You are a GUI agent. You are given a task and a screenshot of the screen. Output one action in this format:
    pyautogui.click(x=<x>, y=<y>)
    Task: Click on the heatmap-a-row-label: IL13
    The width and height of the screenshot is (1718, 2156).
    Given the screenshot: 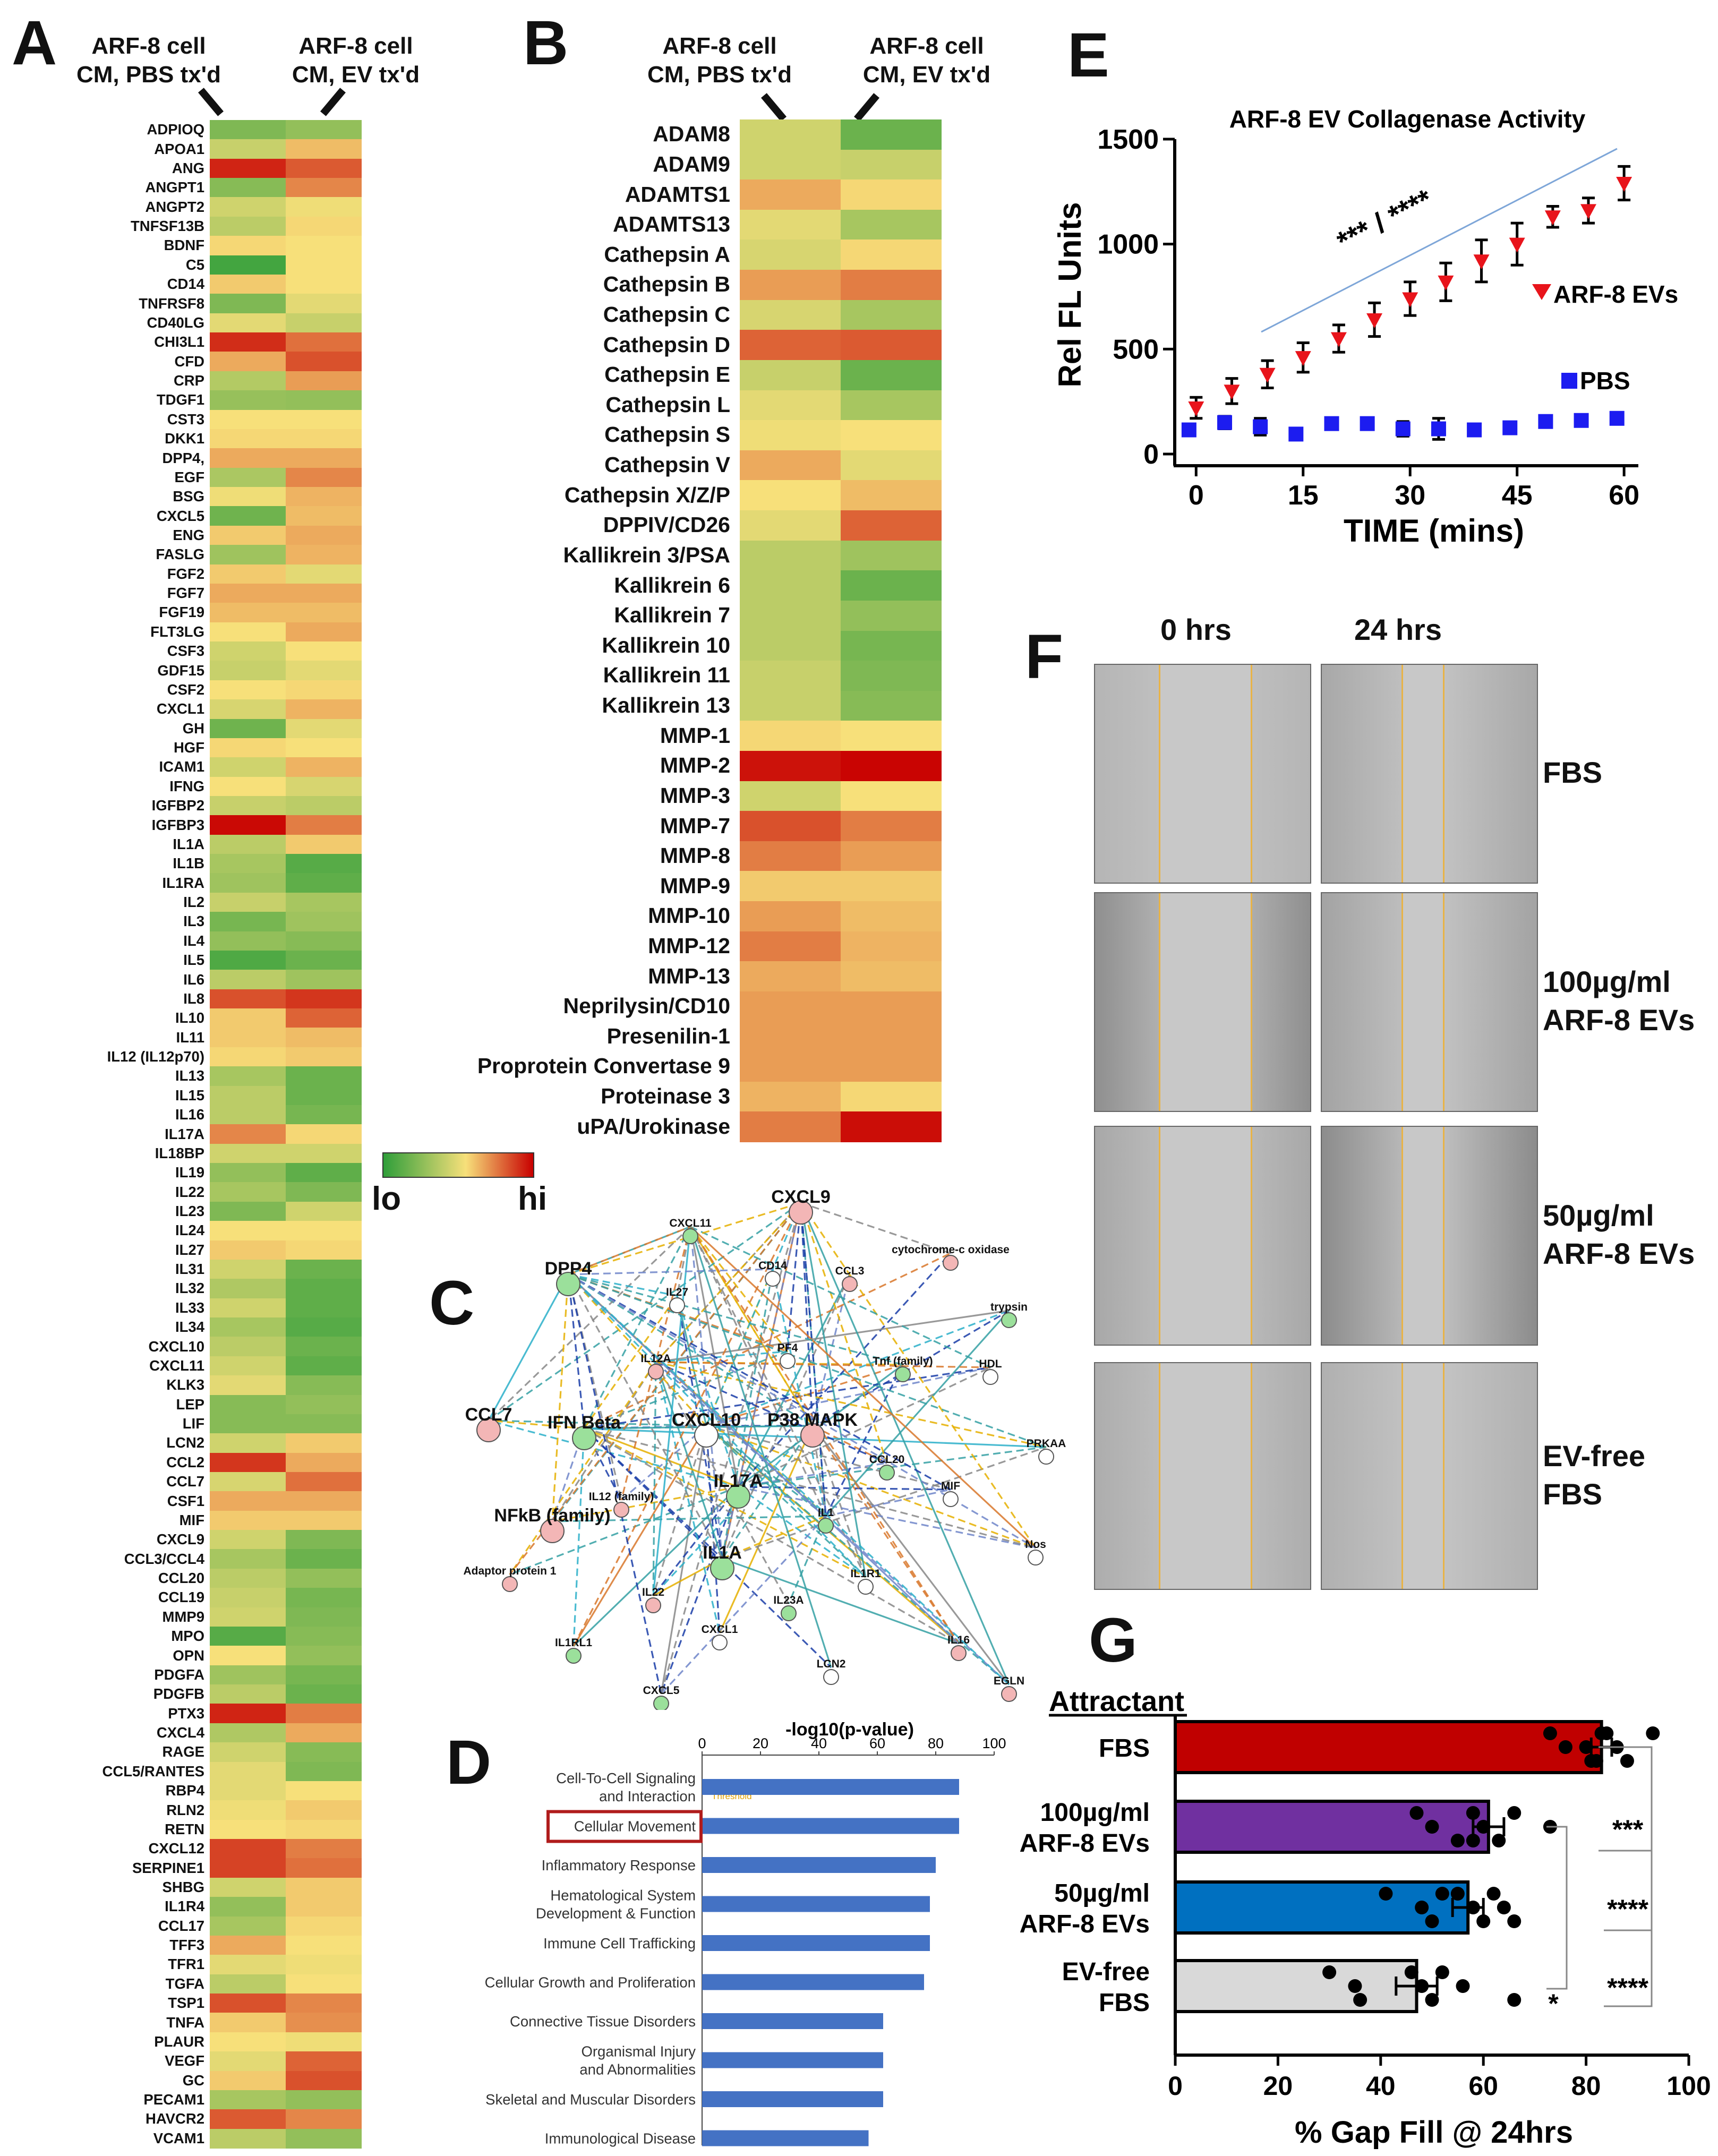 What is the action you would take?
    pyautogui.click(x=189, y=1075)
    